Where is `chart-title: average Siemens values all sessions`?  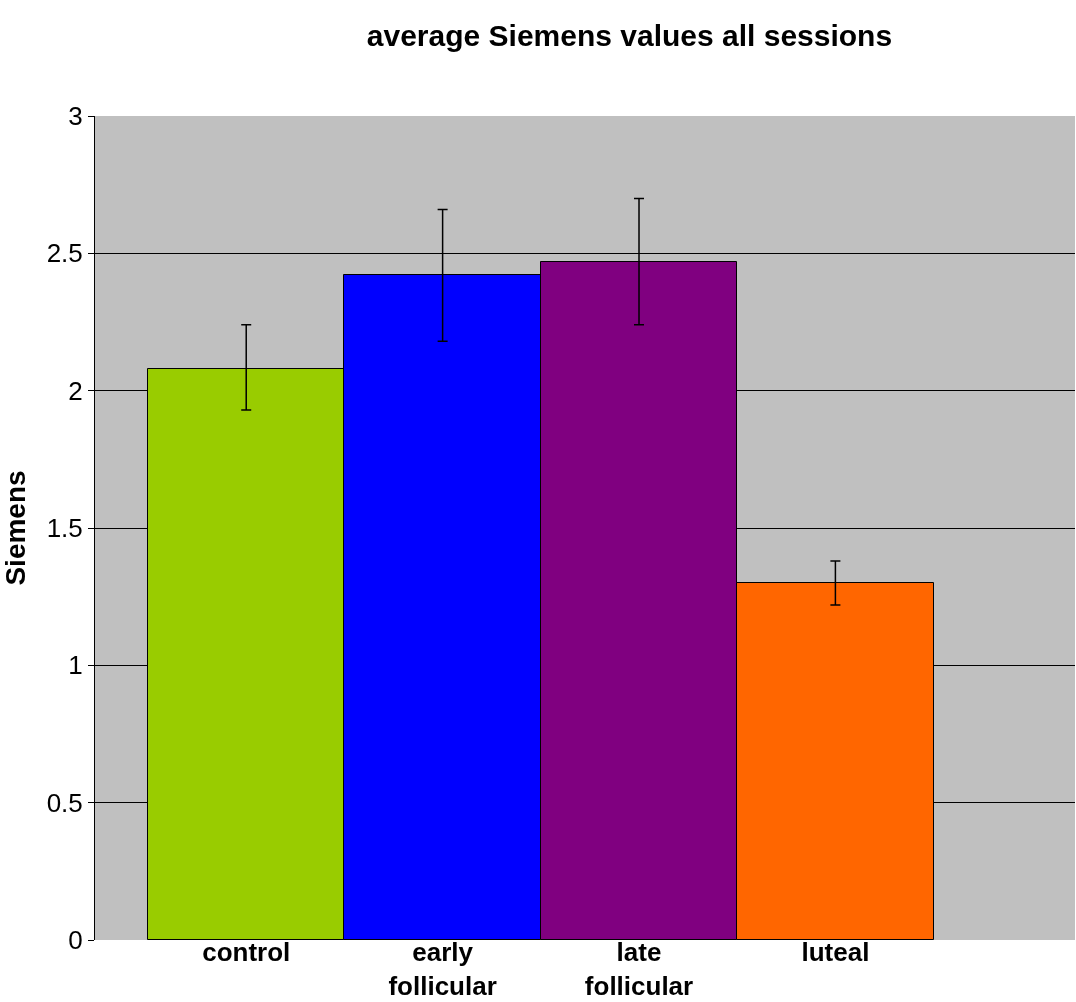
chart-title: average Siemens values all sessions is located at coordinates (629, 36).